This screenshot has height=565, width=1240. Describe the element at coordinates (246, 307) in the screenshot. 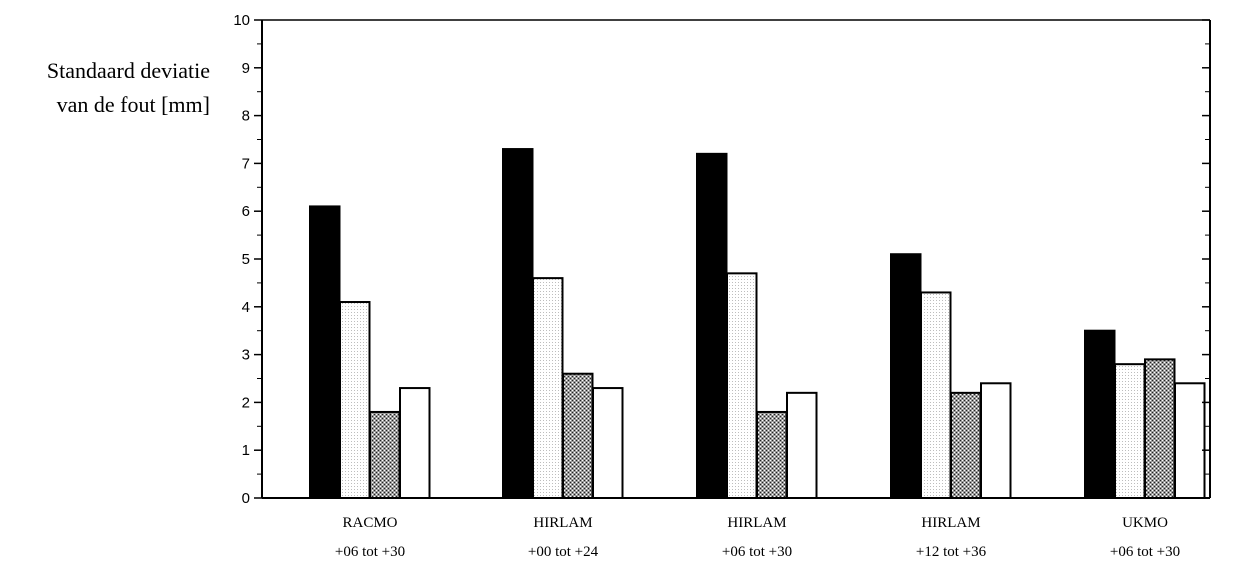

I see `y-tick-label: 4` at that location.